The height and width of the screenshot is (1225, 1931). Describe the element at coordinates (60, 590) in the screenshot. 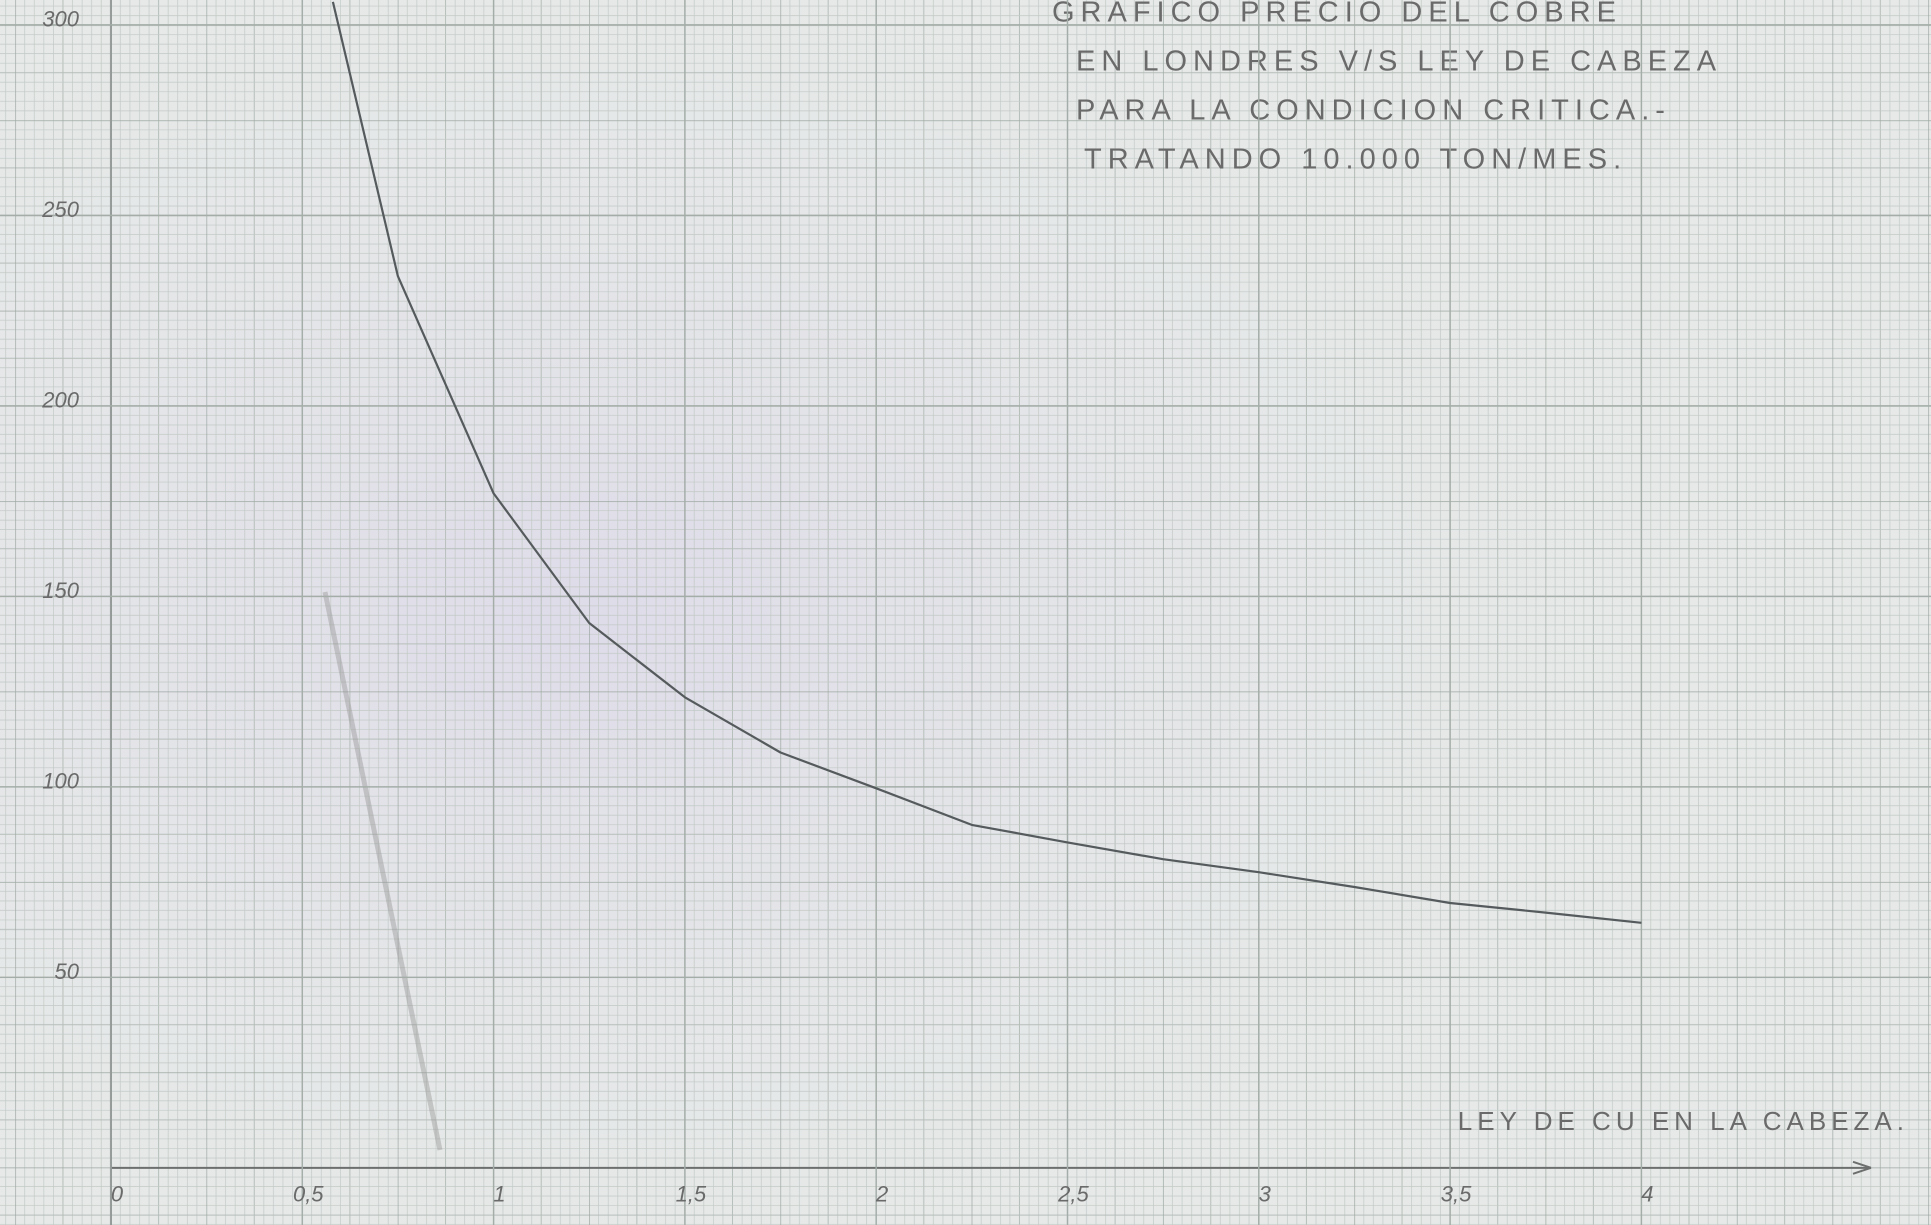

I see `y-tick-label: 150` at that location.